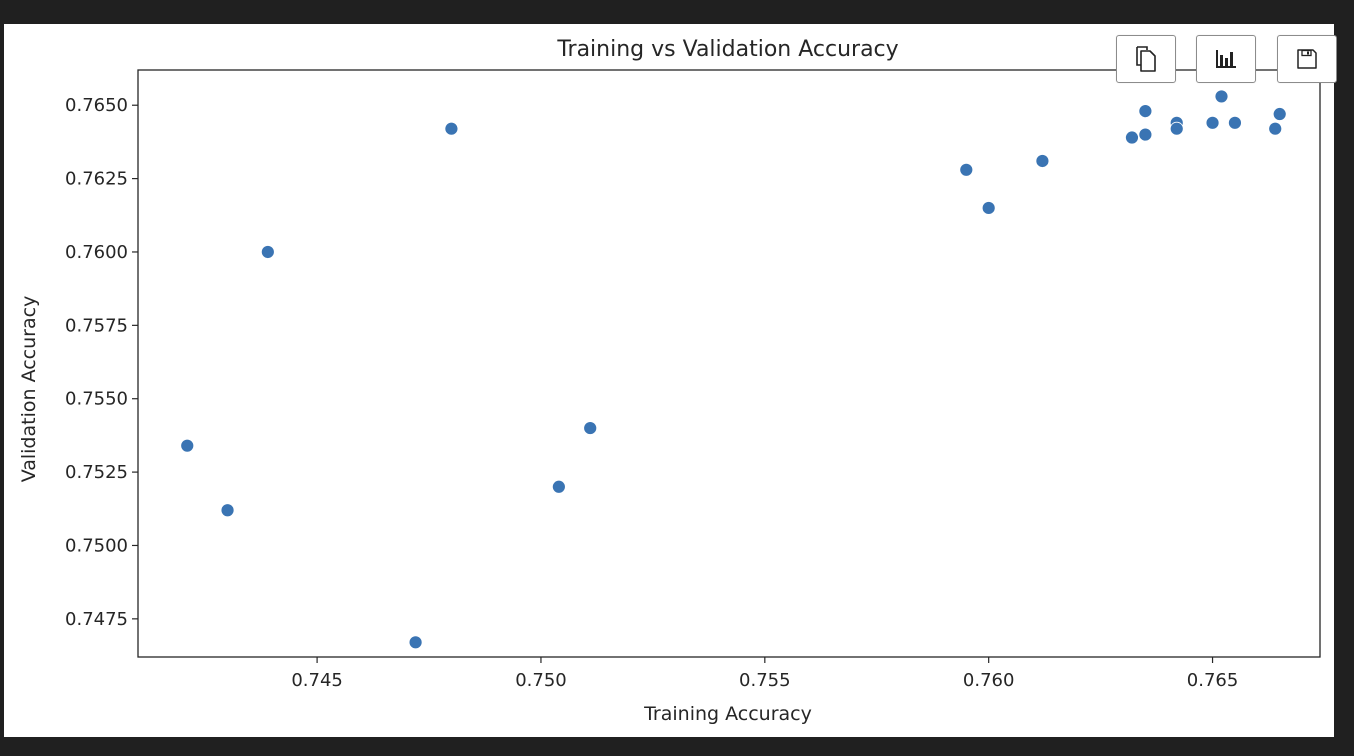  I want to click on y-tick-label: 0.7500, so click(96, 545).